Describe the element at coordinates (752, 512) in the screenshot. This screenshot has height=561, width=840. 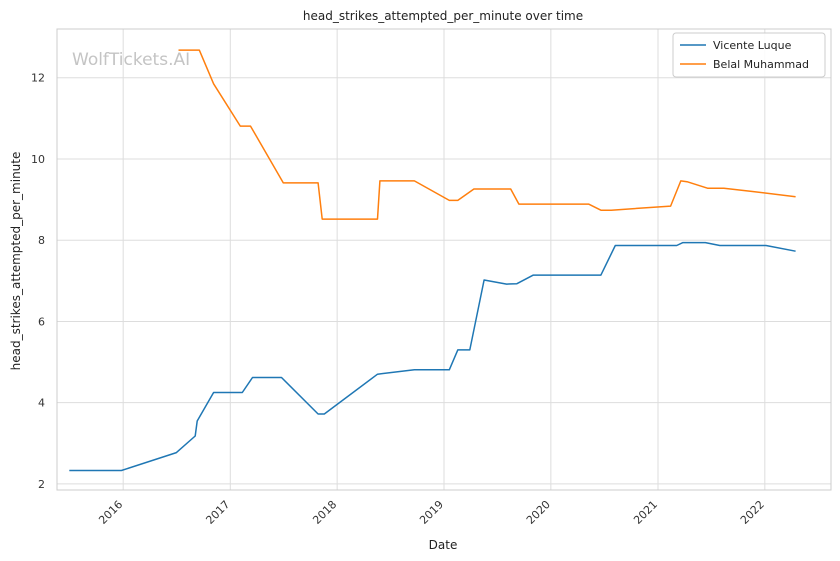
I see `x-tick-label: 2022` at that location.